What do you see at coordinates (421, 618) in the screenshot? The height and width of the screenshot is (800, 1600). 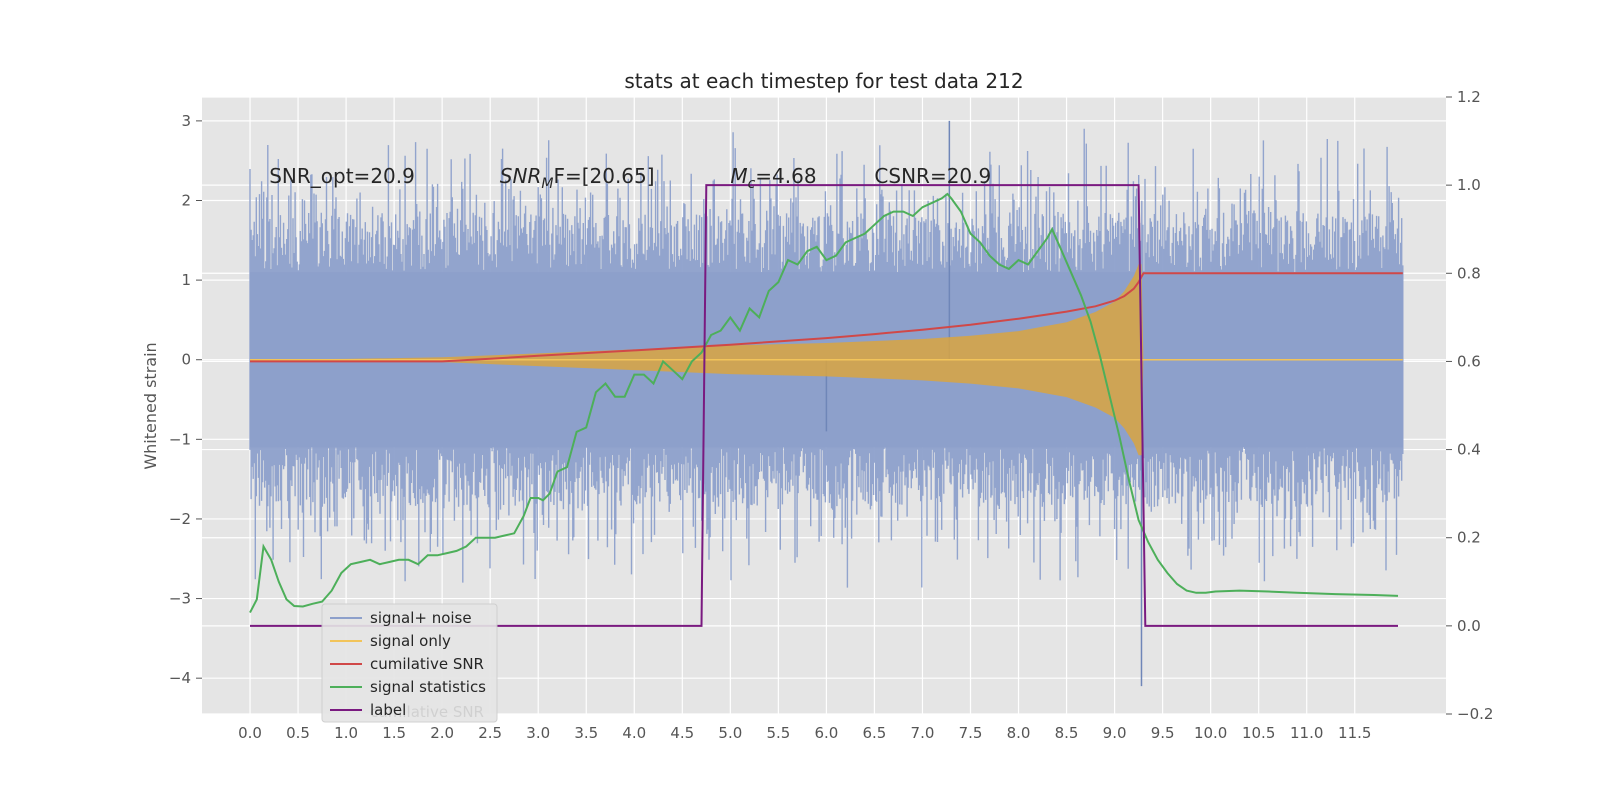 I see `legend-label: signal+ noise` at bounding box center [421, 618].